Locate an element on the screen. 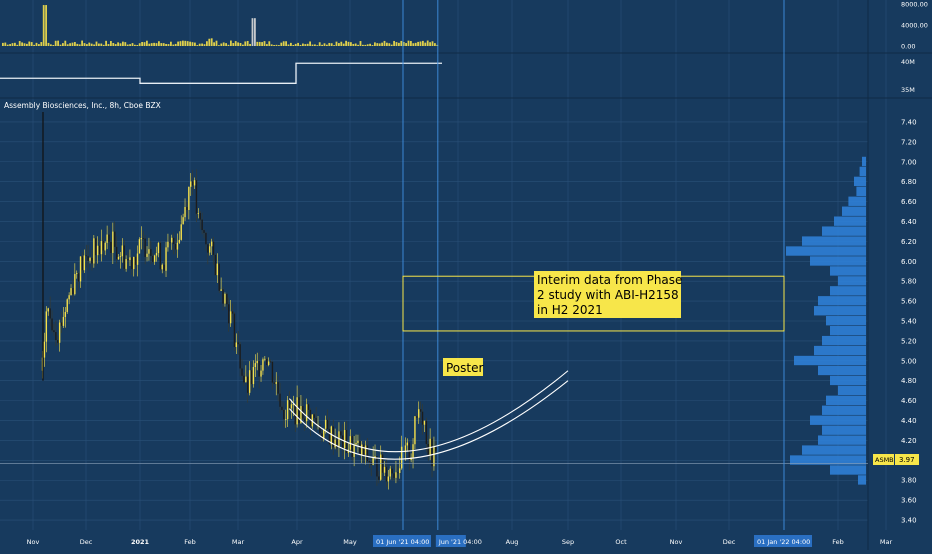  crosshair-label-0: 01 Jun '21 04:00 is located at coordinates (402, 542).